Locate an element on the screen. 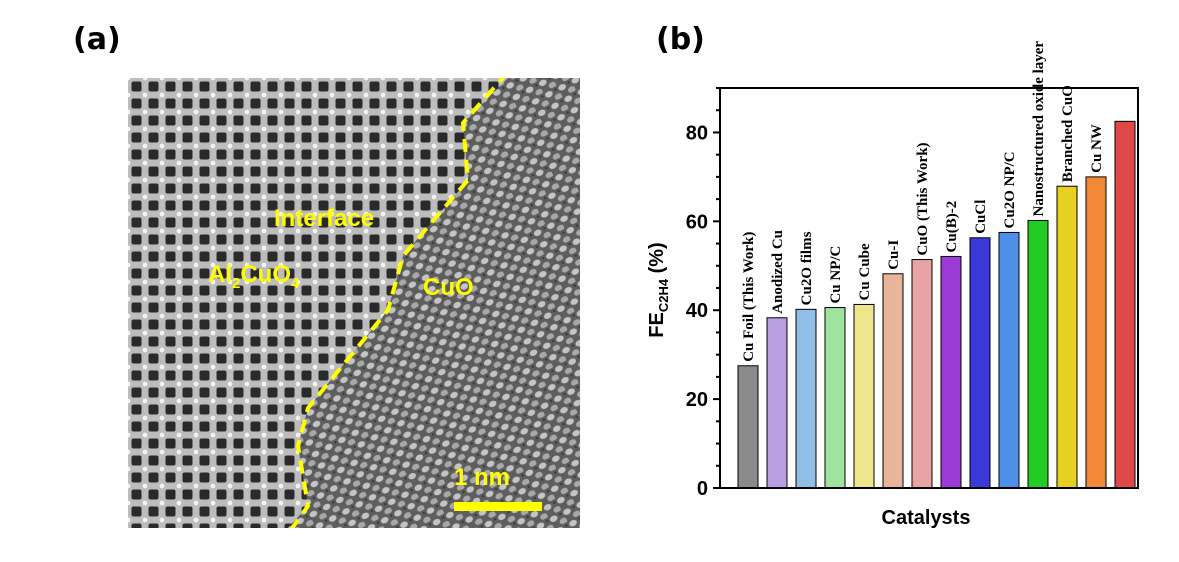  scale-bar is located at coordinates (498, 506).